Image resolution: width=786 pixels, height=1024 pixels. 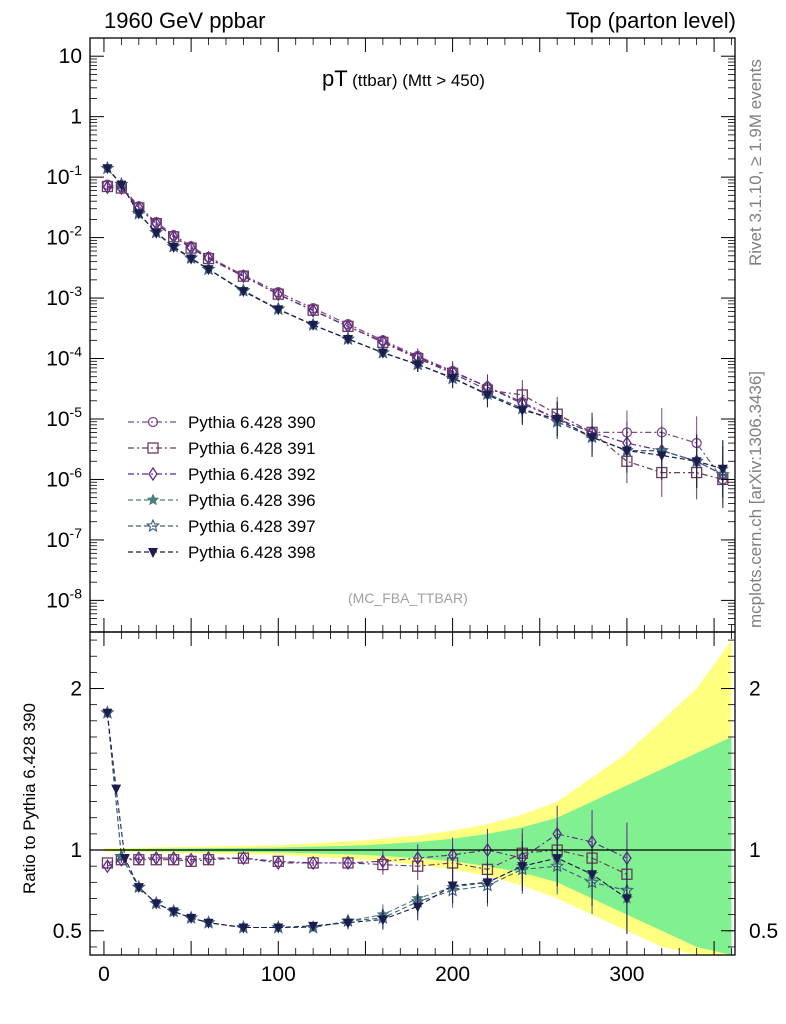 I want to click on legend-item: Pythia 6.428 392, so click(x=222, y=474).